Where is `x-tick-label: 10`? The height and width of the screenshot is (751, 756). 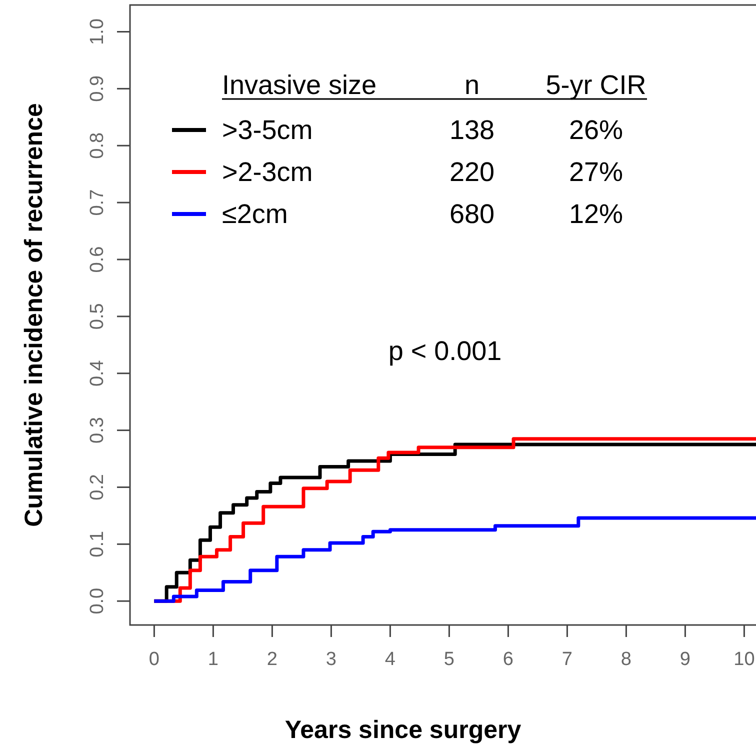 x-tick-label: 10 is located at coordinates (744, 659).